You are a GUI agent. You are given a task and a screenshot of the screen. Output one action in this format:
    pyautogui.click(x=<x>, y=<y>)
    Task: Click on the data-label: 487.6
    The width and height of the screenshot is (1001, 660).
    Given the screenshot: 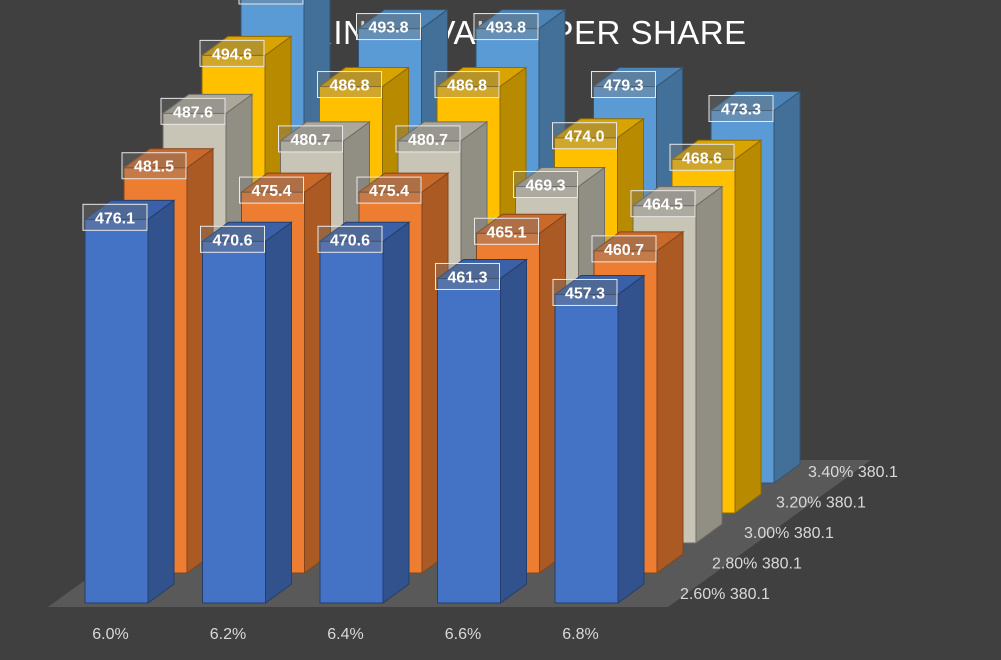 What is the action you would take?
    pyautogui.click(x=193, y=112)
    